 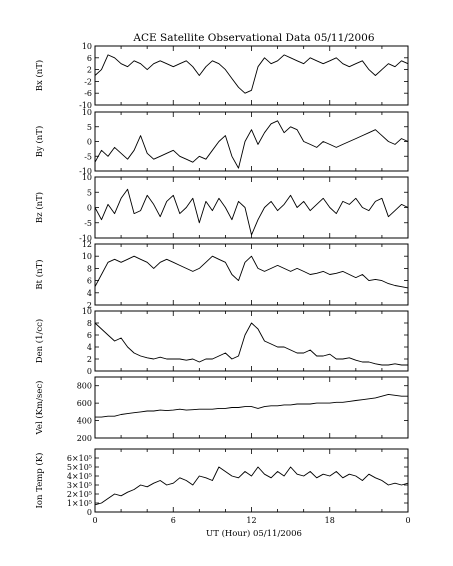 I want to click on panel-2: -10 -5 0 5 10 By (nT), so click(x=221, y=142).